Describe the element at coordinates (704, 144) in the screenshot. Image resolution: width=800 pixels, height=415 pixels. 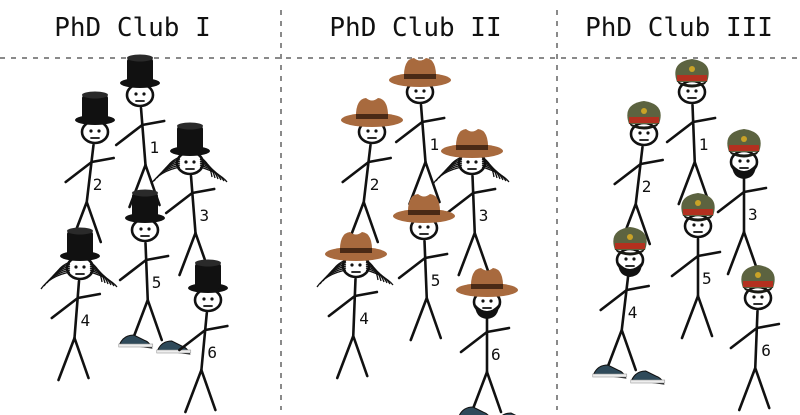
I see `figure-label: 1` at that location.